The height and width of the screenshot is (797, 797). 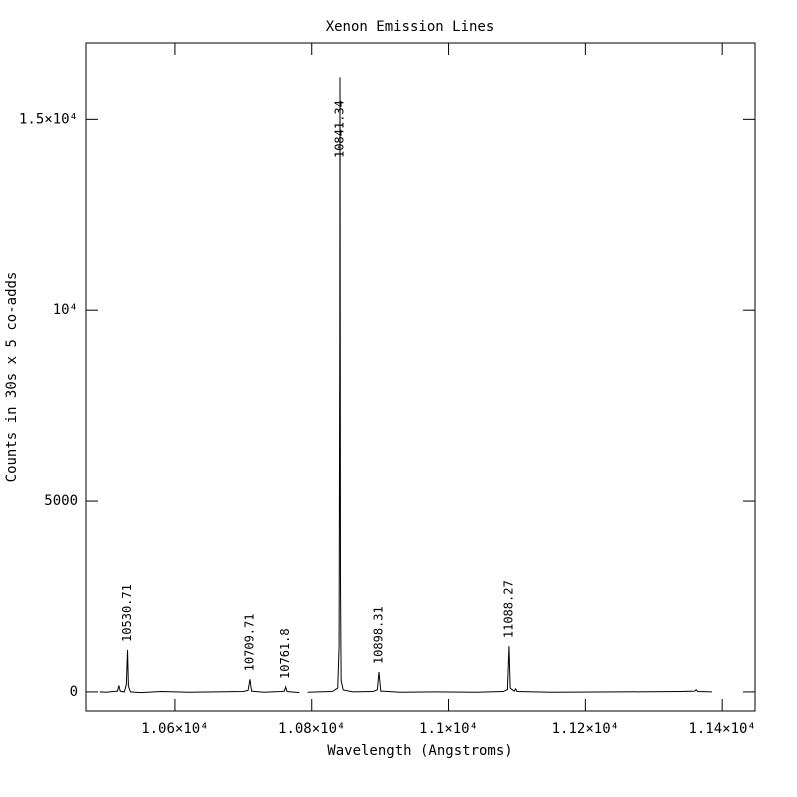 I want to click on y-tick-label: 10⁴, so click(x=65, y=310).